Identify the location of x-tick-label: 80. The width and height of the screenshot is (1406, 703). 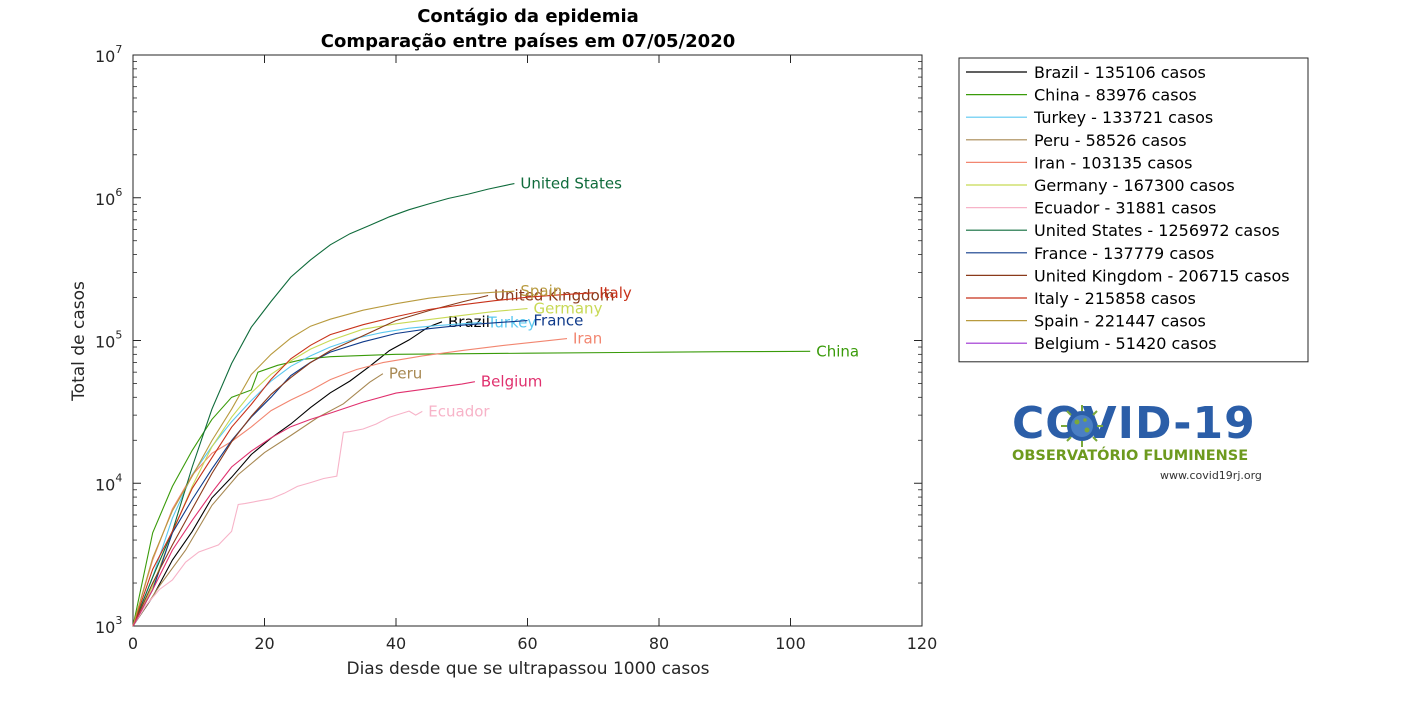
(659, 643).